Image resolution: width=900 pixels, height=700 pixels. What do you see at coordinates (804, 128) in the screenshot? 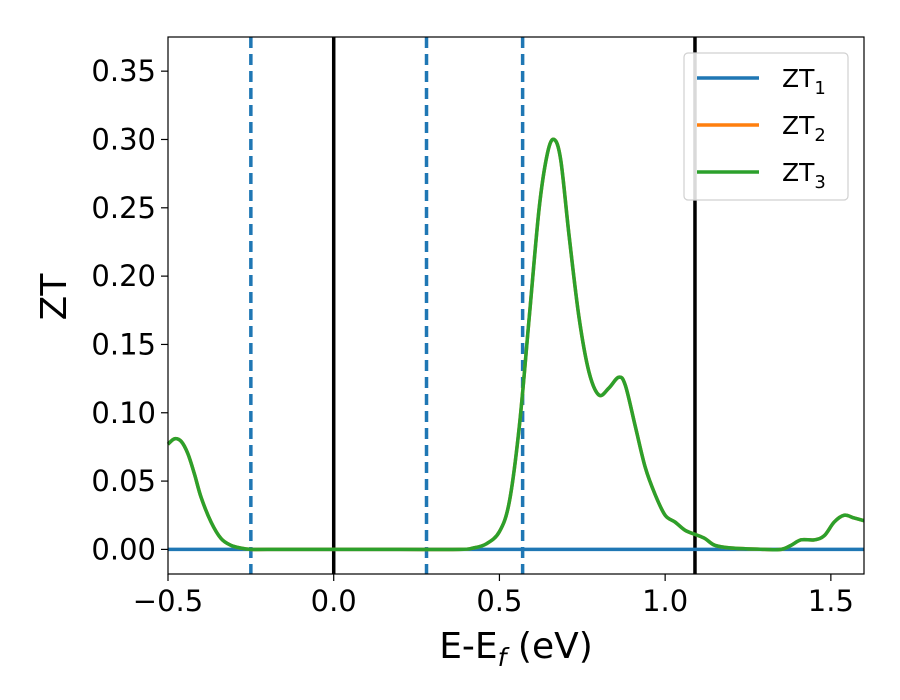
I see `legend-label-2: ZT2` at bounding box center [804, 128].